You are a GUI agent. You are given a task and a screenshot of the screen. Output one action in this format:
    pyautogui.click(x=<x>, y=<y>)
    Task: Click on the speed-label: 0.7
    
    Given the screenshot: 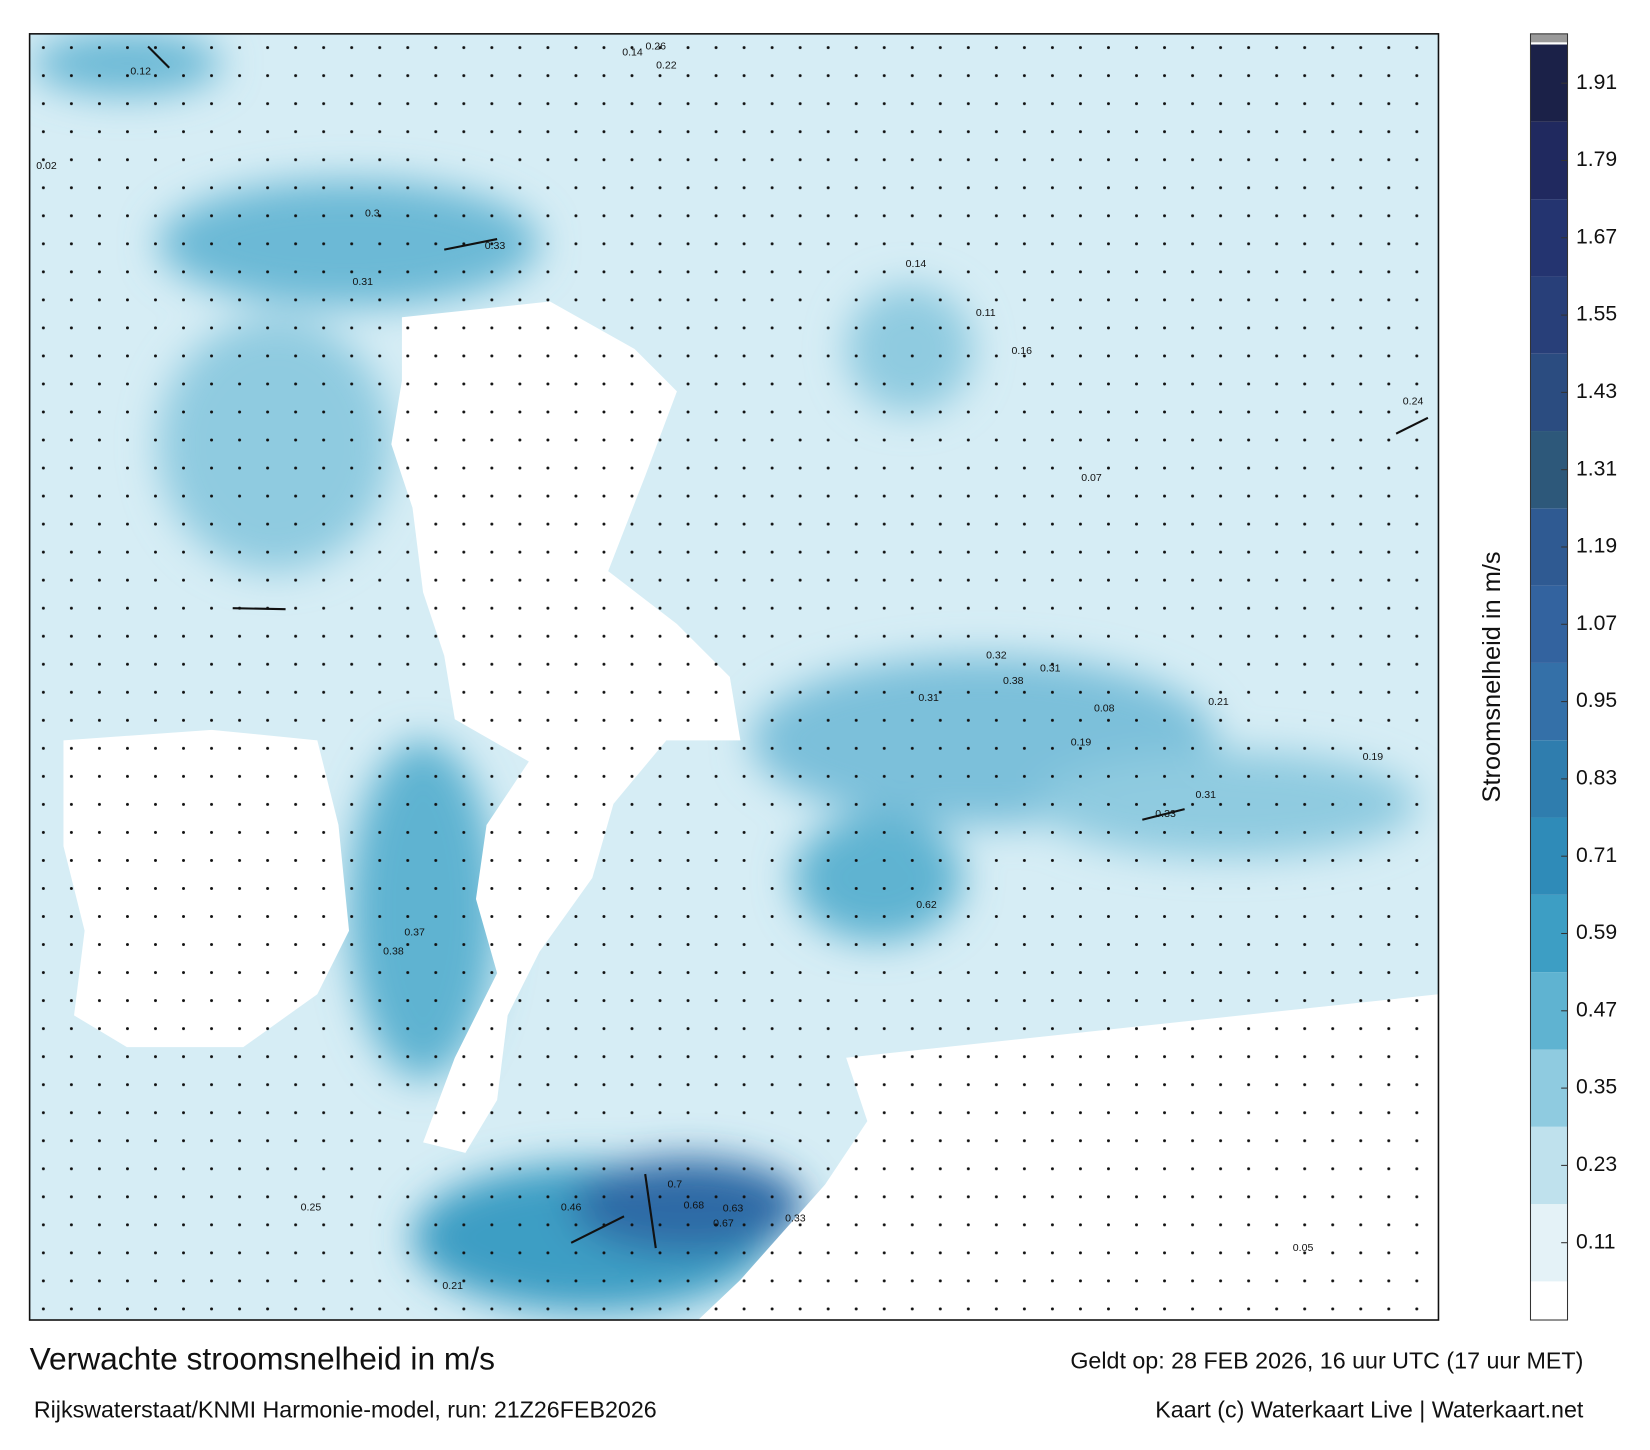 What is the action you would take?
    pyautogui.click(x=674, y=1184)
    